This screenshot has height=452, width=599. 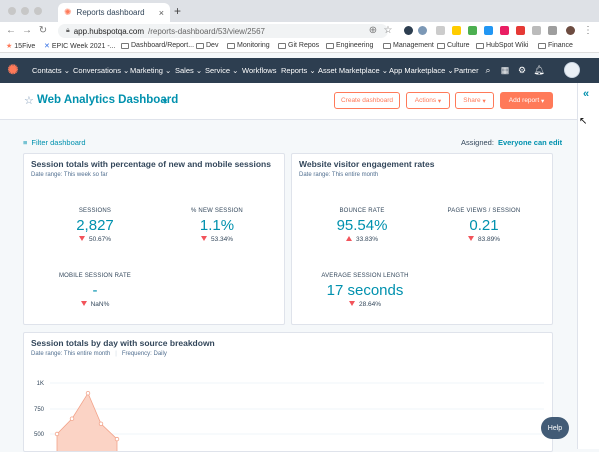 I want to click on create-dashboard-button: Create dashboard, so click(x=367, y=100).